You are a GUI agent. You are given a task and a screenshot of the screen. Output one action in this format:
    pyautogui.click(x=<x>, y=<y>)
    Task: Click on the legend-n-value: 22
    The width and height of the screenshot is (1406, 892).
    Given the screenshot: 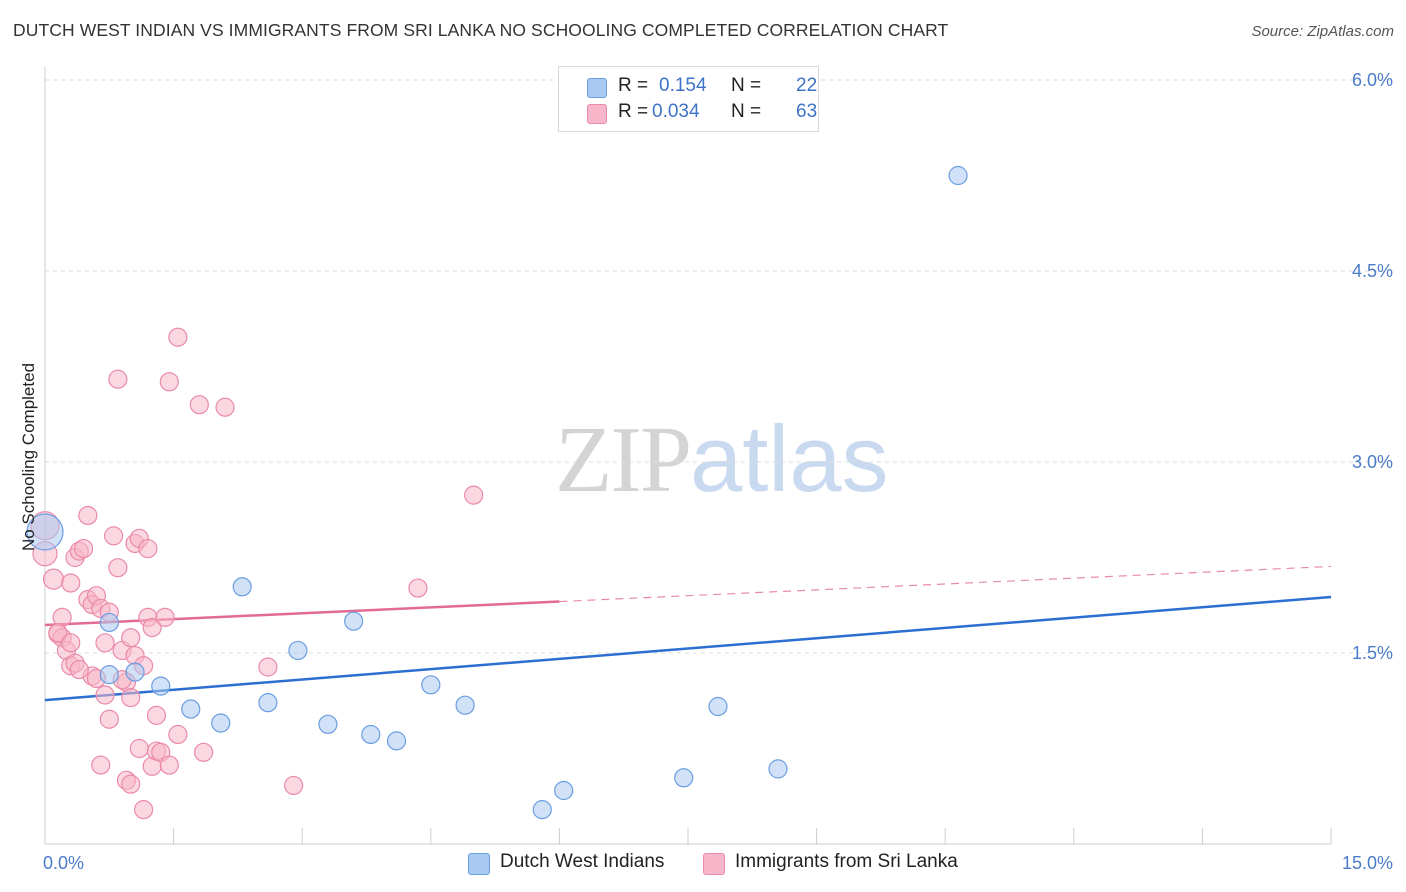 What is the action you would take?
    pyautogui.click(x=807, y=85)
    